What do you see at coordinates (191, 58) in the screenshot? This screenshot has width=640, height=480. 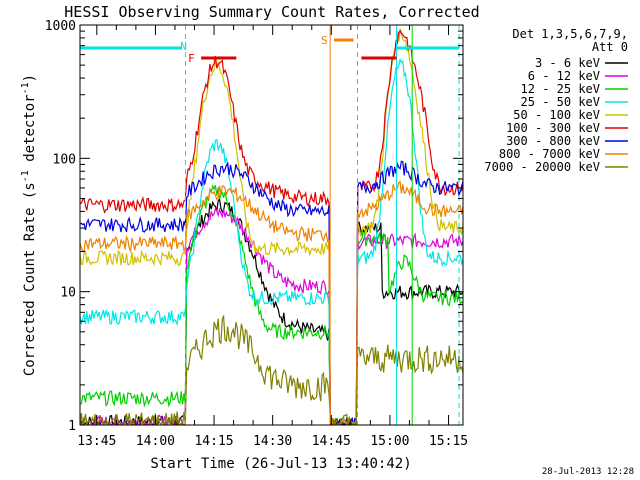 I see `flag-label: F` at bounding box center [191, 58].